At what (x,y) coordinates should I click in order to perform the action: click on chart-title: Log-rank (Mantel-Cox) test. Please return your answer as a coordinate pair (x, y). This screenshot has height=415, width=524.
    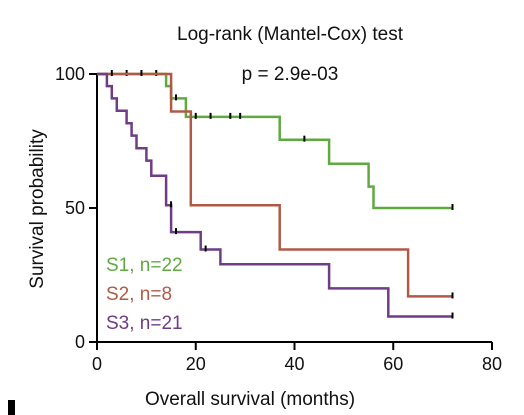
    Looking at the image, I should click on (290, 34).